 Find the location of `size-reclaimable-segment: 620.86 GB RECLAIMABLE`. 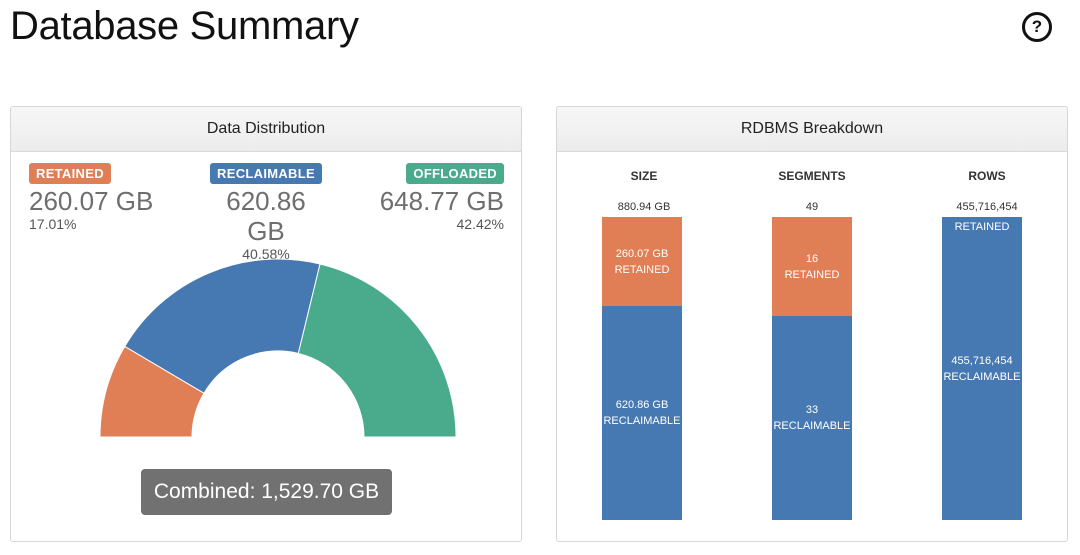

size-reclaimable-segment: 620.86 GB RECLAIMABLE is located at coordinates (642, 413).